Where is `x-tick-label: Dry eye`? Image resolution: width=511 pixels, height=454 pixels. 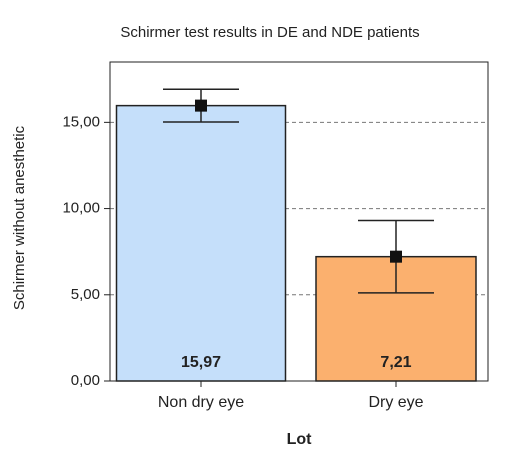 x-tick-label: Dry eye is located at coordinates (395, 402).